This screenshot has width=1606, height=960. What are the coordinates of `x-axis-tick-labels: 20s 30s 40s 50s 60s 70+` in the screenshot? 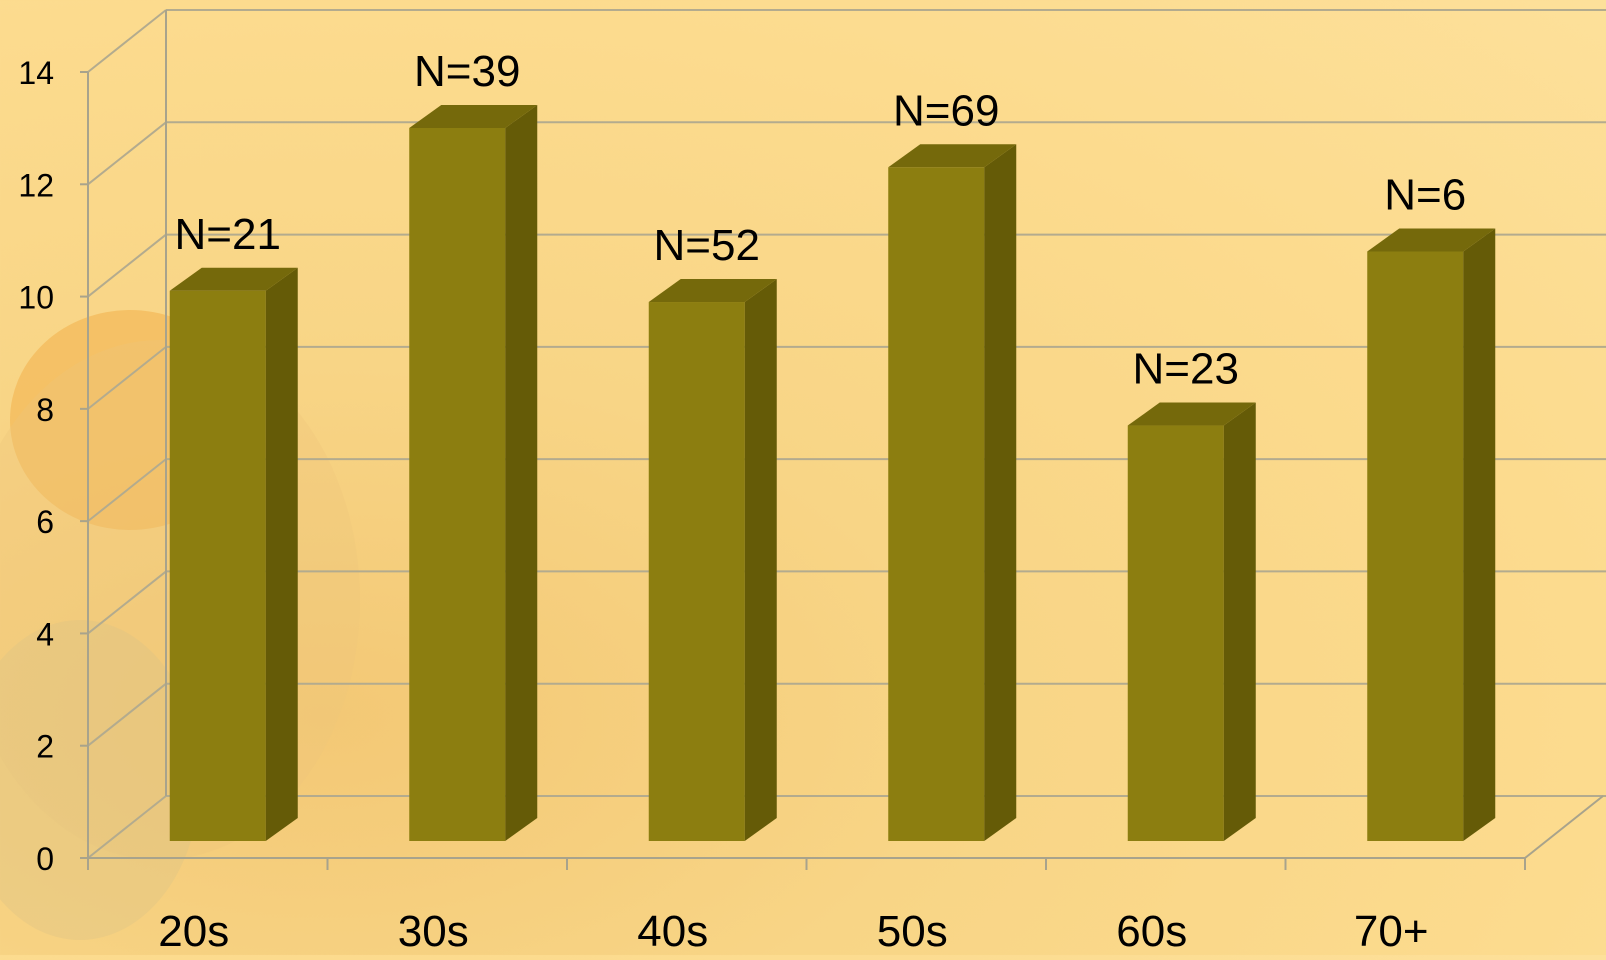 It's located at (793, 931).